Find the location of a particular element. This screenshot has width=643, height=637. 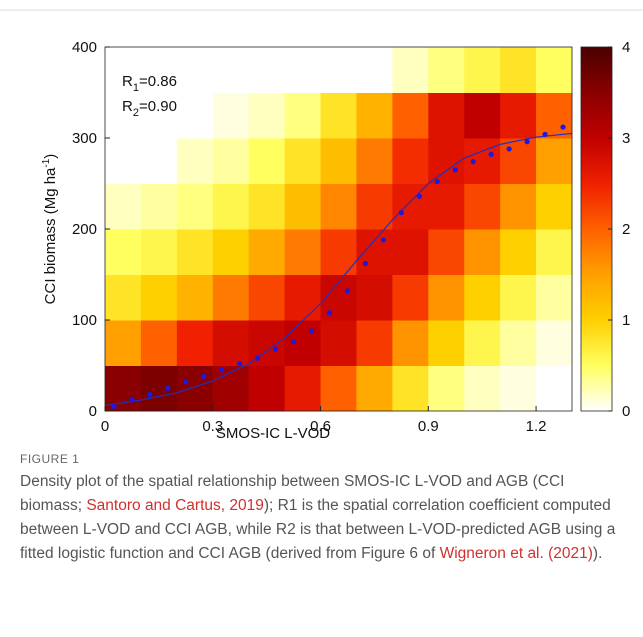

colorbar-tick-label: 3 is located at coordinates (626, 138).